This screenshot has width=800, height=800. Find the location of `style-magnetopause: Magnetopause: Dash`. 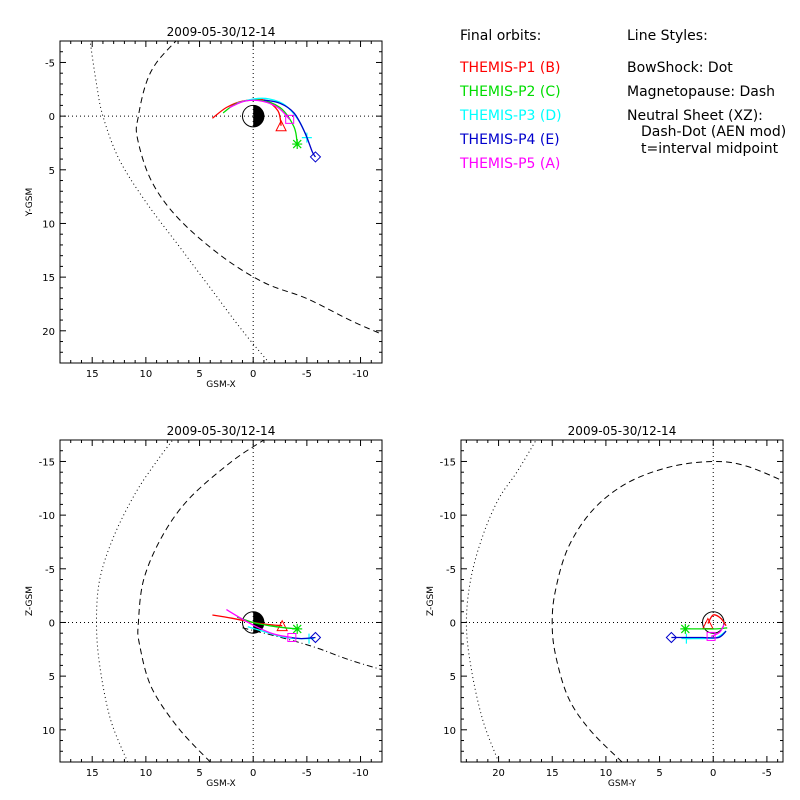

style-magnetopause: Magnetopause: Dash is located at coordinates (701, 92).